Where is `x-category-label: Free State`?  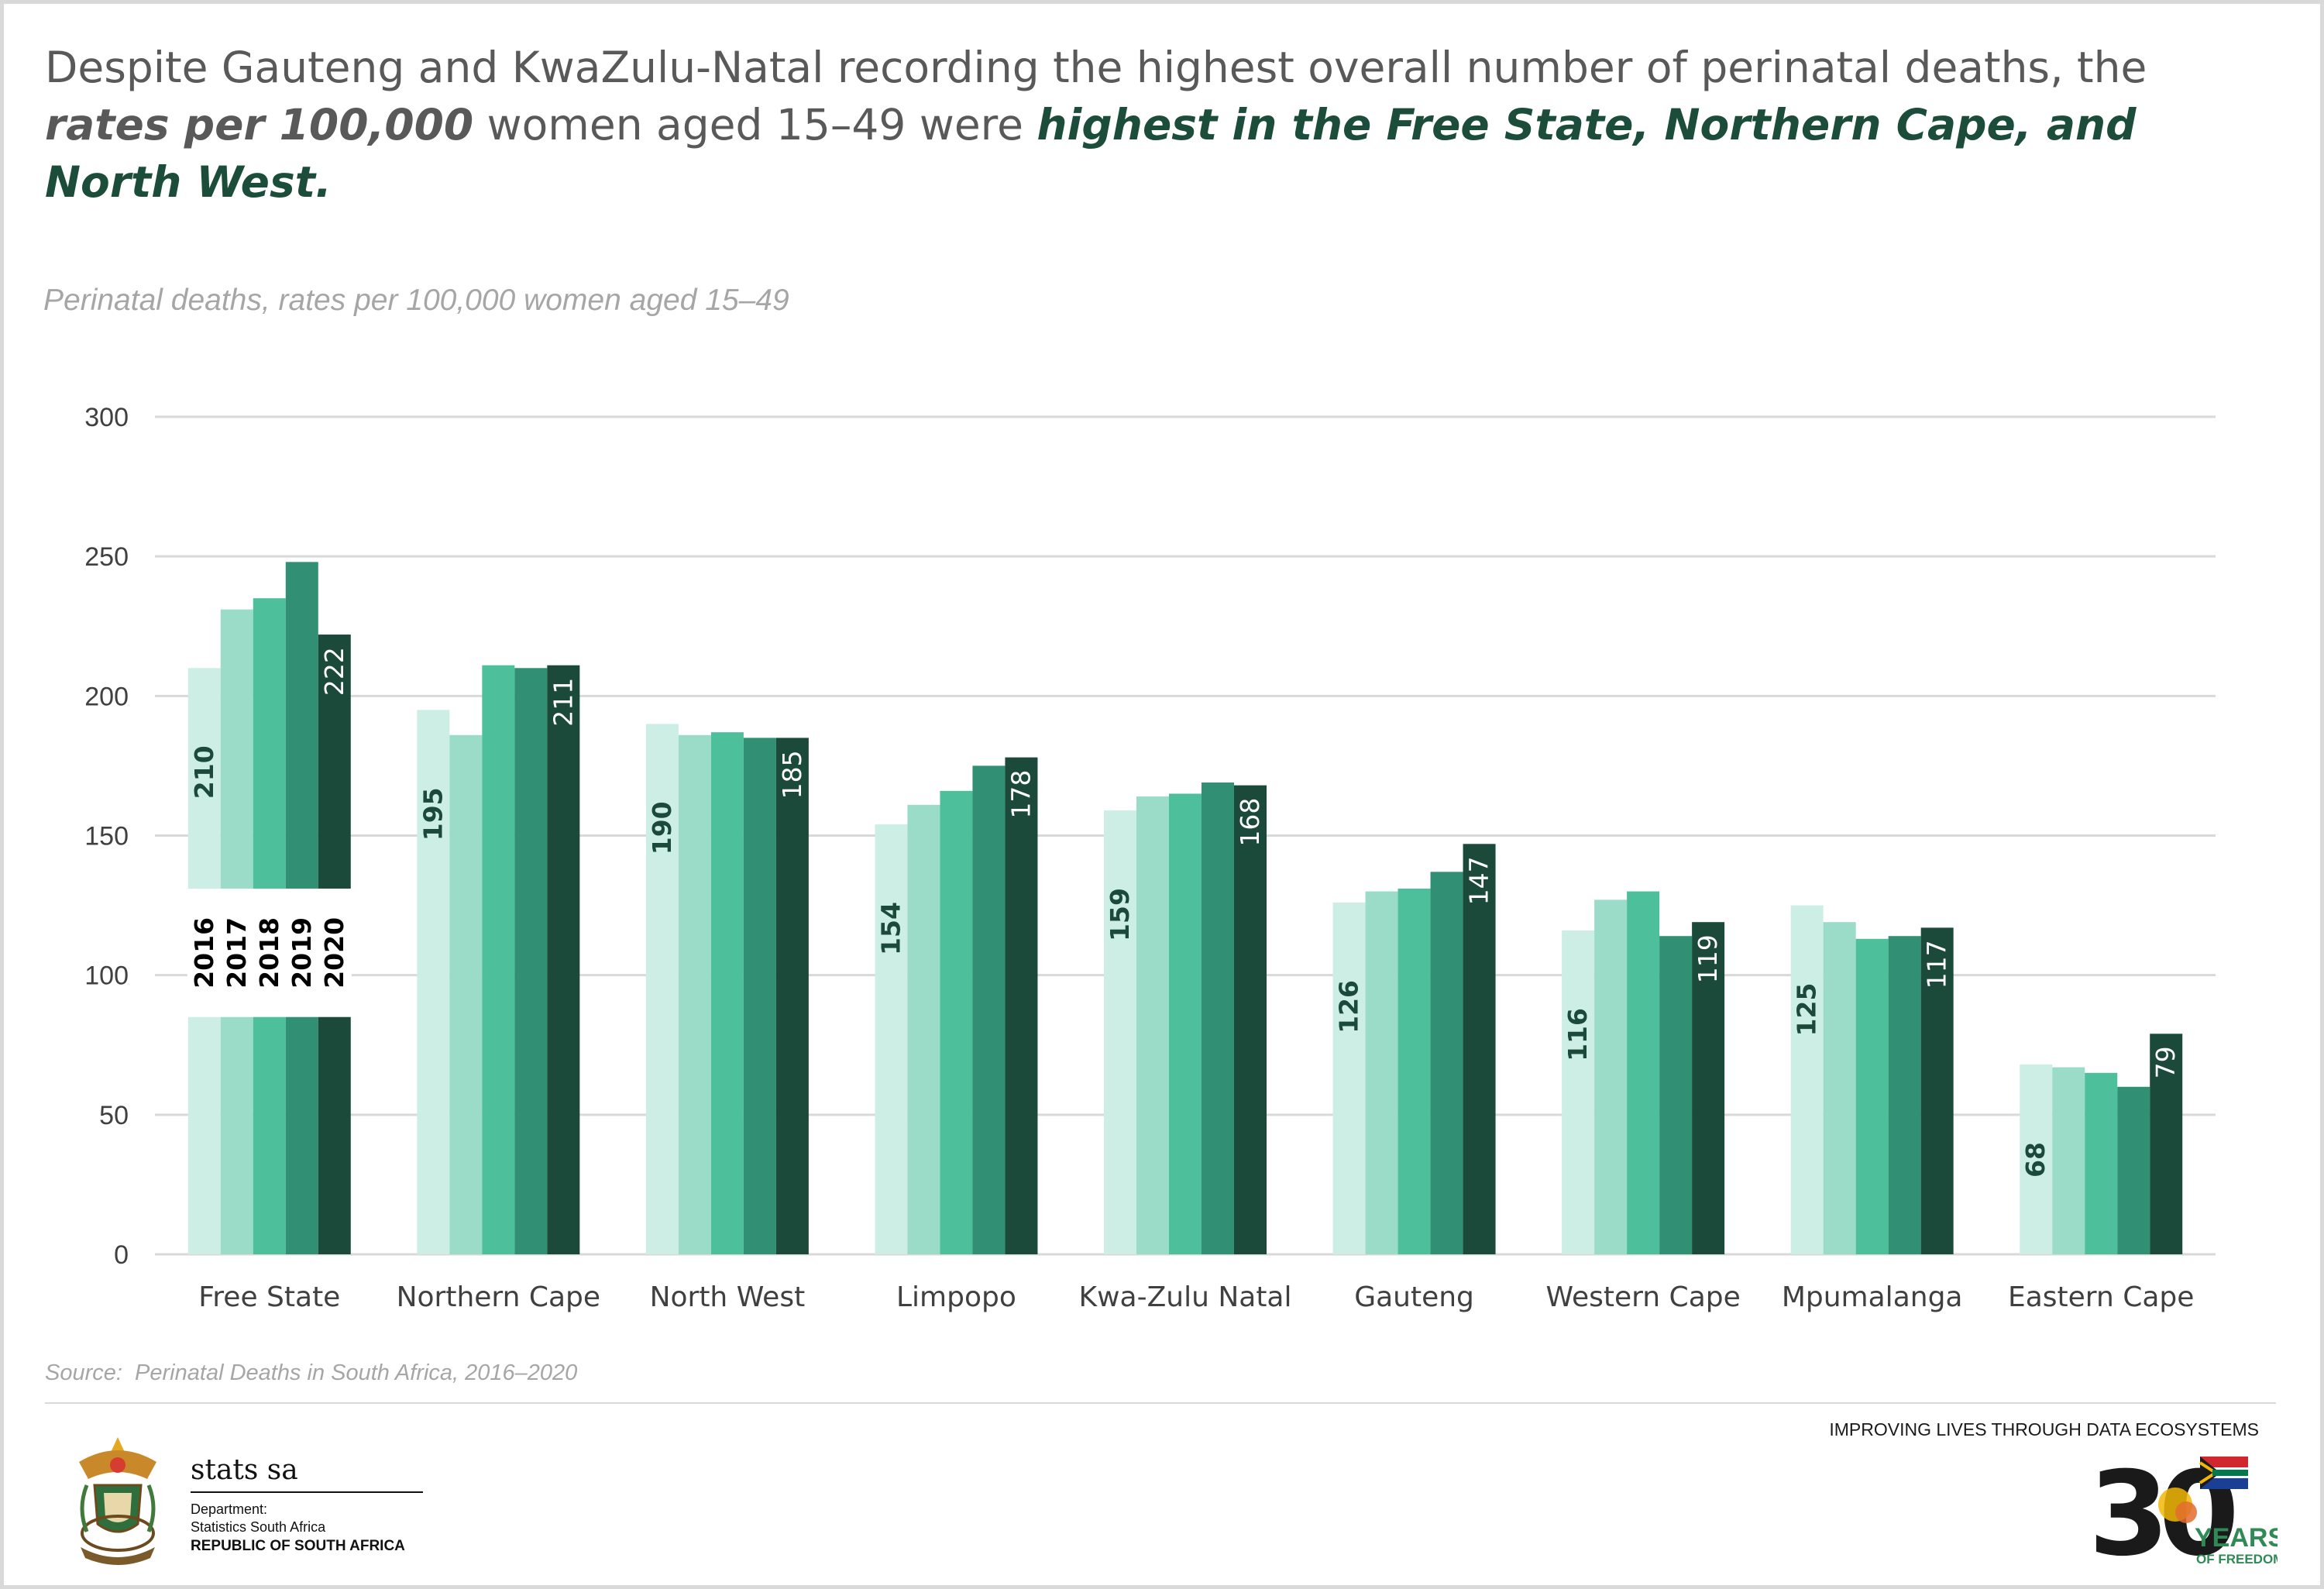 x-category-label: Free State is located at coordinates (269, 1297).